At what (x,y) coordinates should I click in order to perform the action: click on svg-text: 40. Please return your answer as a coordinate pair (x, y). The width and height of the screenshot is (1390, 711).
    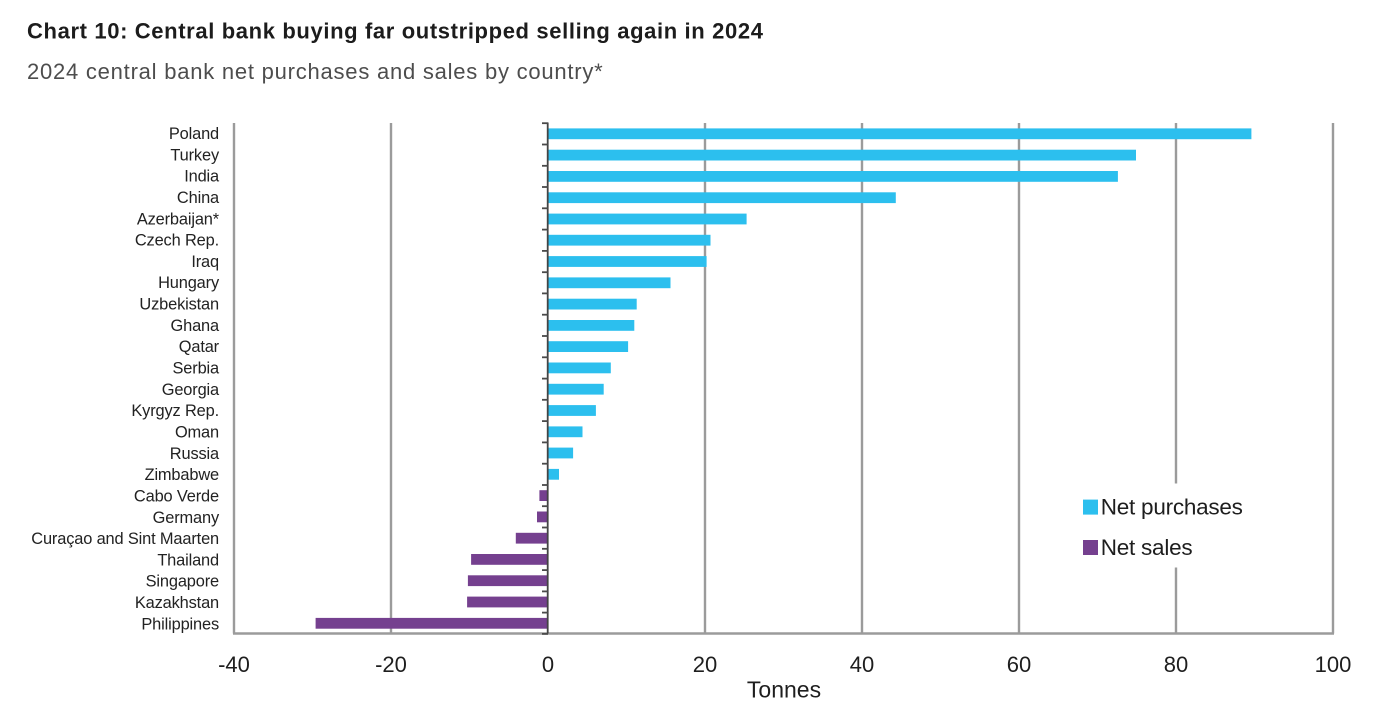
    Looking at the image, I should click on (862, 664).